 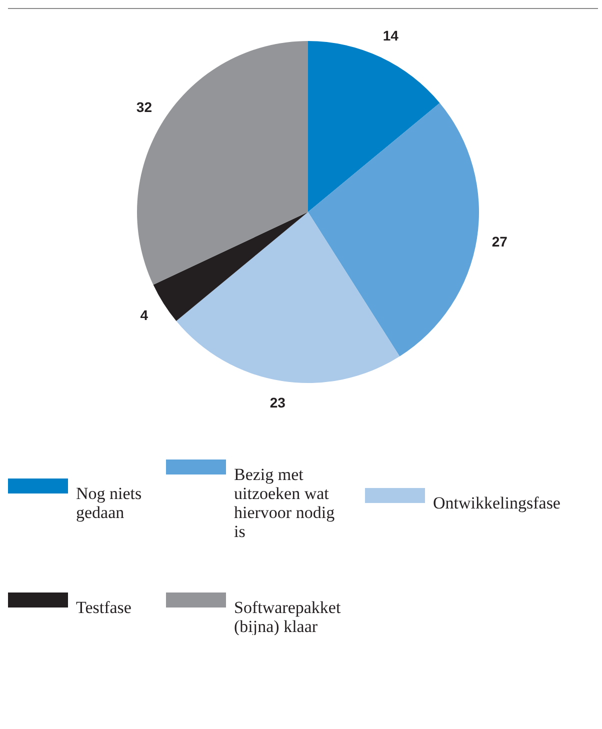 I want to click on data-label: 32, so click(x=144, y=107).